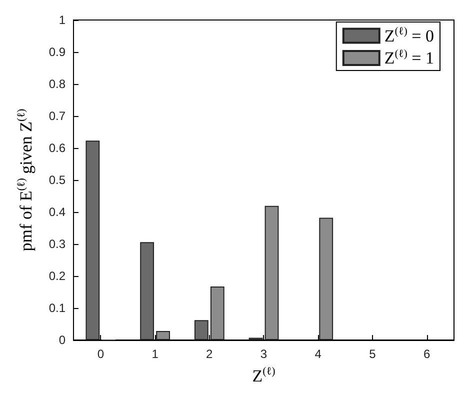  I want to click on y-tick-label: 0.5, so click(57, 180).